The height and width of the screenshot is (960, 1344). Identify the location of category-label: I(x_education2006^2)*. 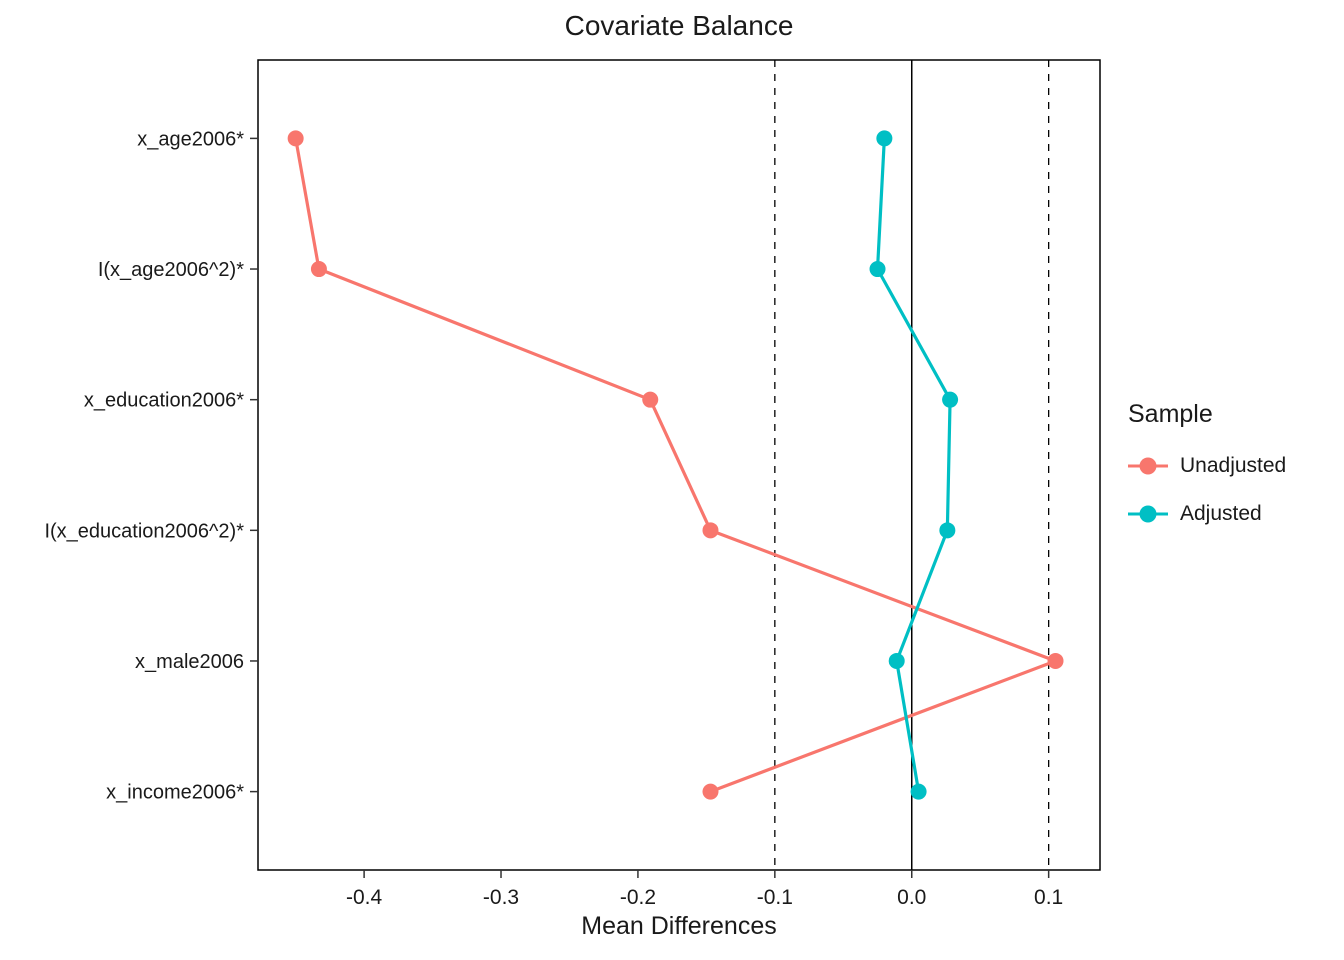
(144, 531).